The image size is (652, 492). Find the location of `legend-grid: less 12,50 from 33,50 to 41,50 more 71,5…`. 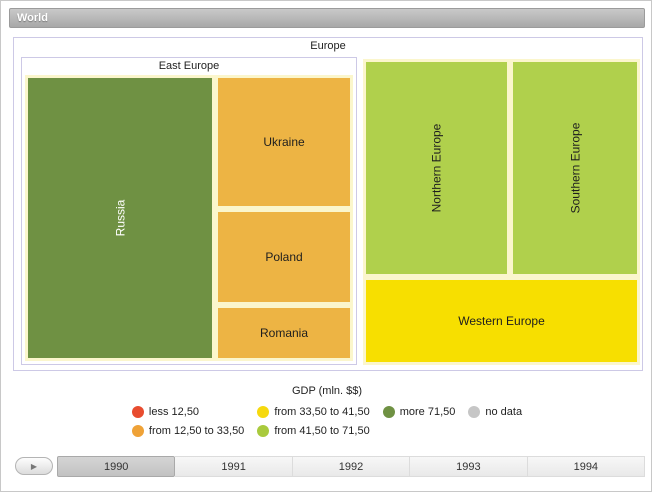

legend-grid: less 12,50 from 33,50 to 41,50 more 71,5… is located at coordinates (326, 421).